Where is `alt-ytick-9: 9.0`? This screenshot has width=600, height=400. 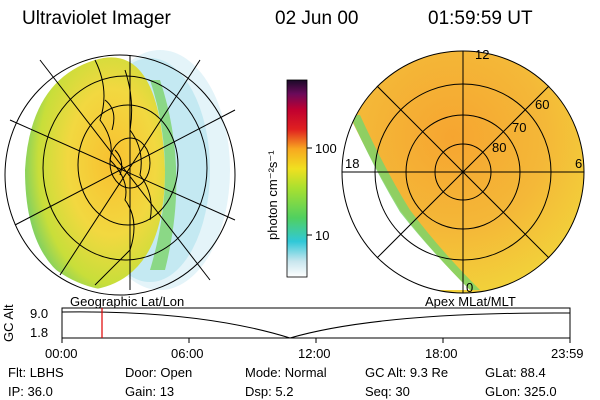 alt-ytick-9: 9.0 is located at coordinates (39, 313).